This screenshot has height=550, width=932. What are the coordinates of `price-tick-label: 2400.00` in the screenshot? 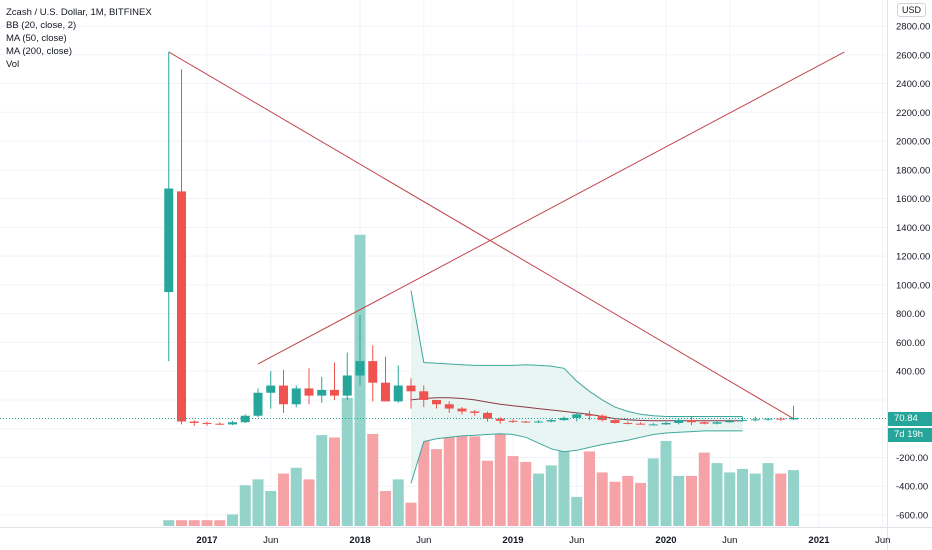 It's located at (913, 84).